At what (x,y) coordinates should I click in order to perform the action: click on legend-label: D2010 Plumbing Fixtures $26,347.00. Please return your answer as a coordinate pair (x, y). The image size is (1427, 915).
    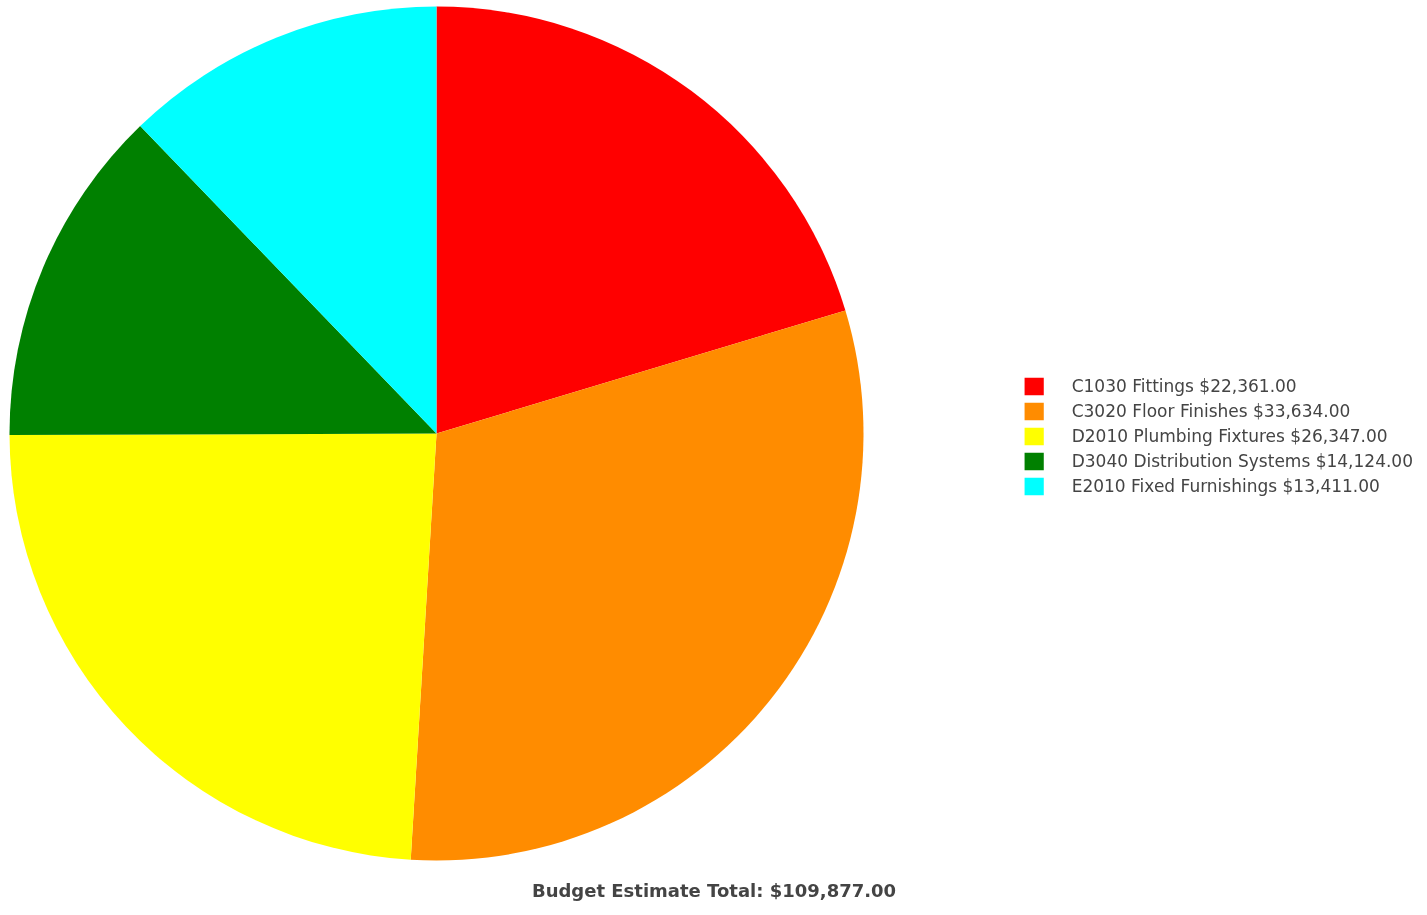
    Looking at the image, I should click on (1229, 436).